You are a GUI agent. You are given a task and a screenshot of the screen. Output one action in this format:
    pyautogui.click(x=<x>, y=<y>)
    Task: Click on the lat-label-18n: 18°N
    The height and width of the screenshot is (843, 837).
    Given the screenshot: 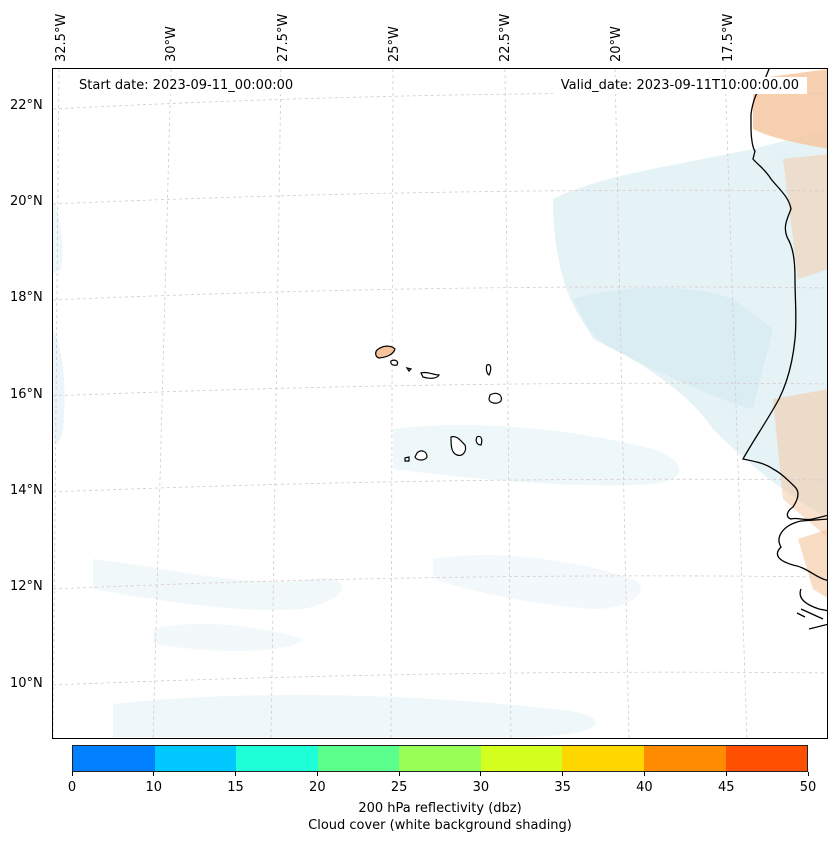 What is the action you would take?
    pyautogui.click(x=26, y=297)
    